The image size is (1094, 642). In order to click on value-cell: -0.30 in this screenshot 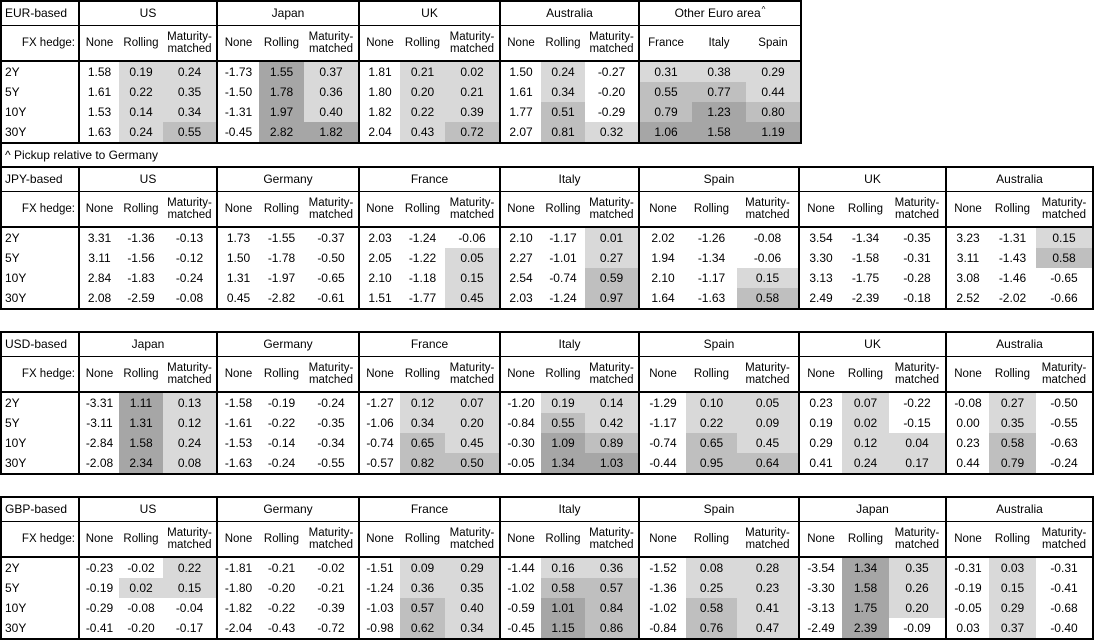, I will do `click(520, 443)`.